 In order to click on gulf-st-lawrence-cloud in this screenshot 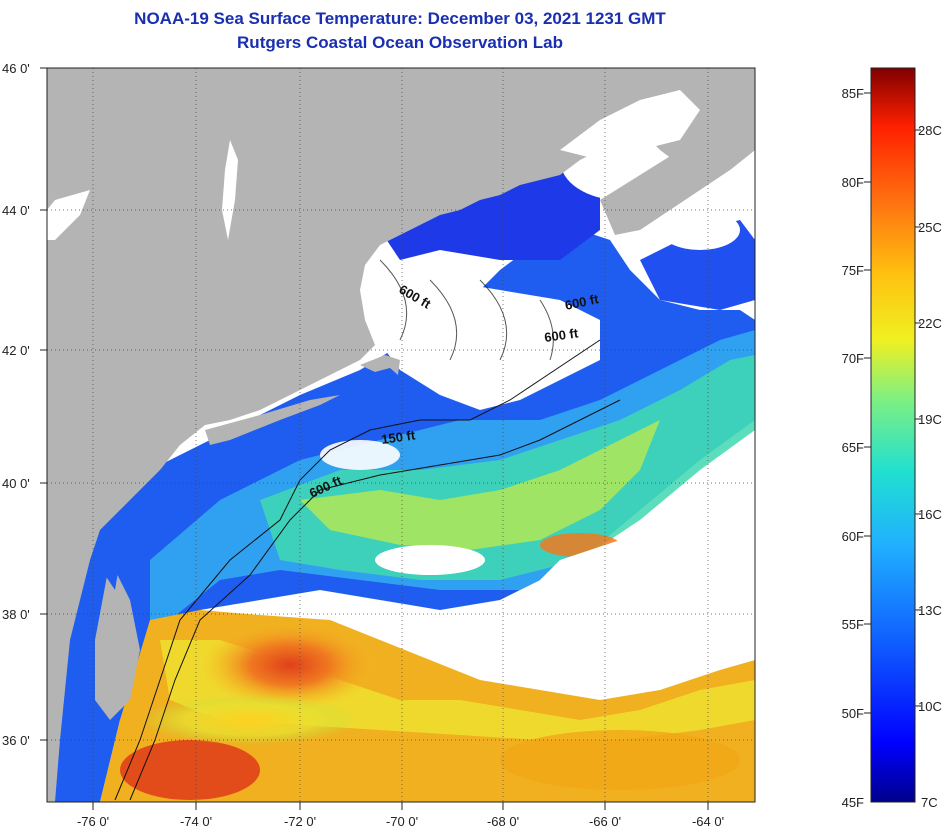, I will do `click(630, 125)`.